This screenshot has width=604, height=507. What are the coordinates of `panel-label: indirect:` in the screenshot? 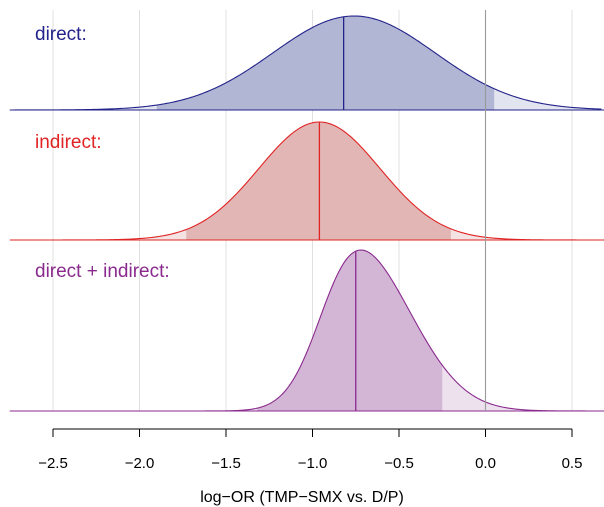 It's located at (68, 142).